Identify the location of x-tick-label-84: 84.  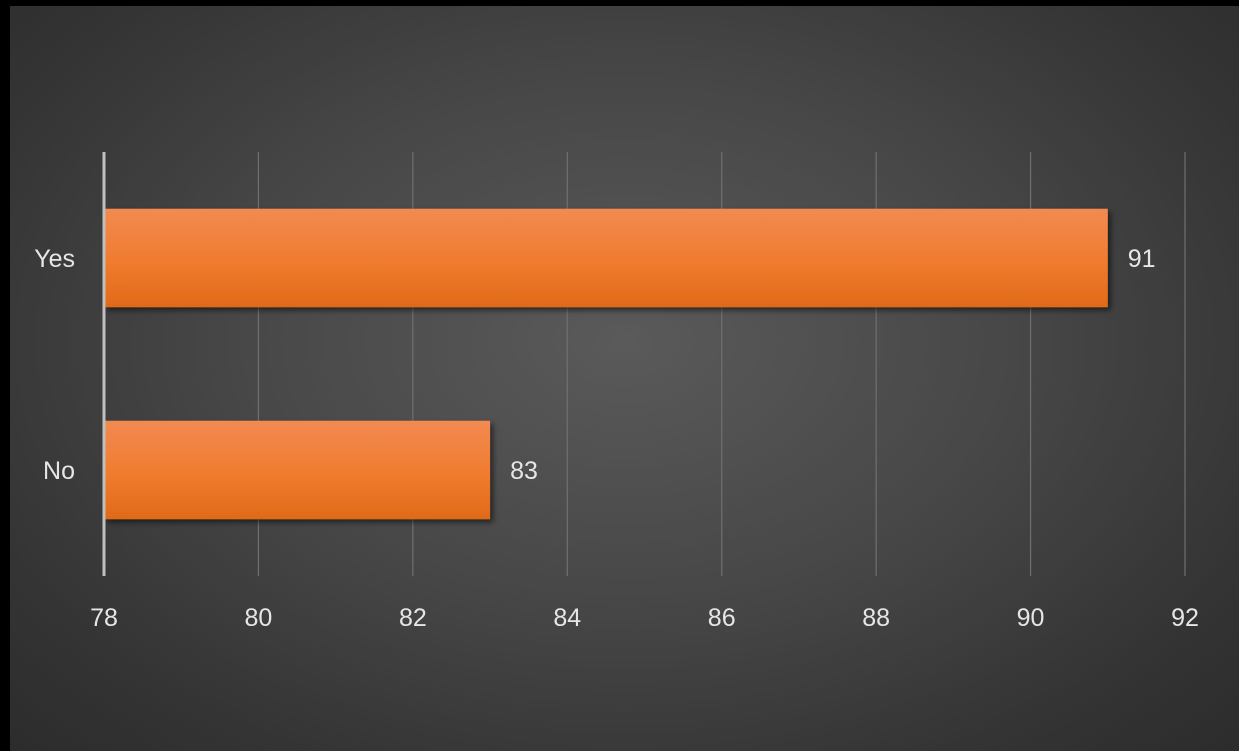
(567, 618).